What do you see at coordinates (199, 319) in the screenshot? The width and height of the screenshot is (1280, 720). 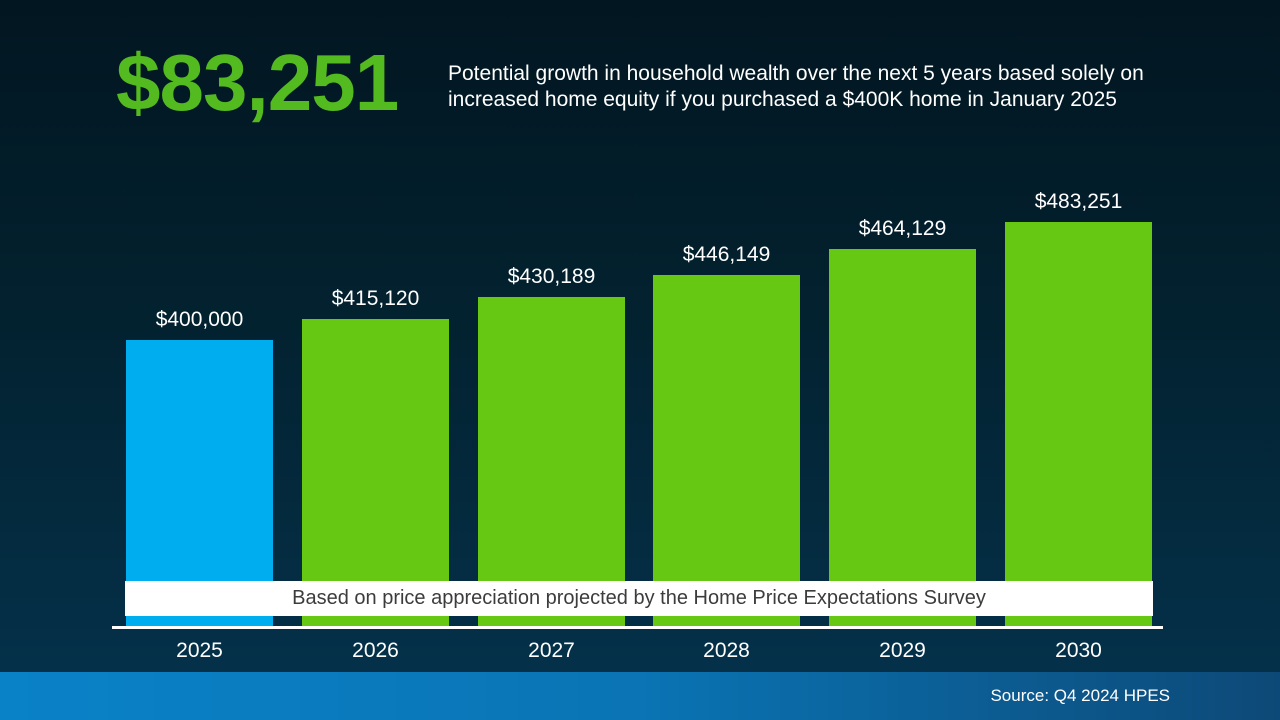 I see `bar-value-label: $400,000` at bounding box center [199, 319].